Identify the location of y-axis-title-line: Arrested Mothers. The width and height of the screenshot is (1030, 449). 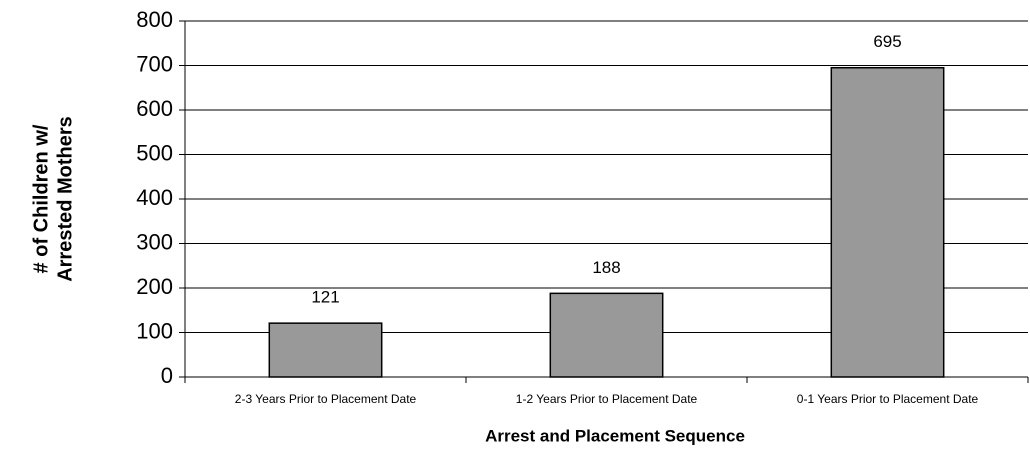
(65, 199).